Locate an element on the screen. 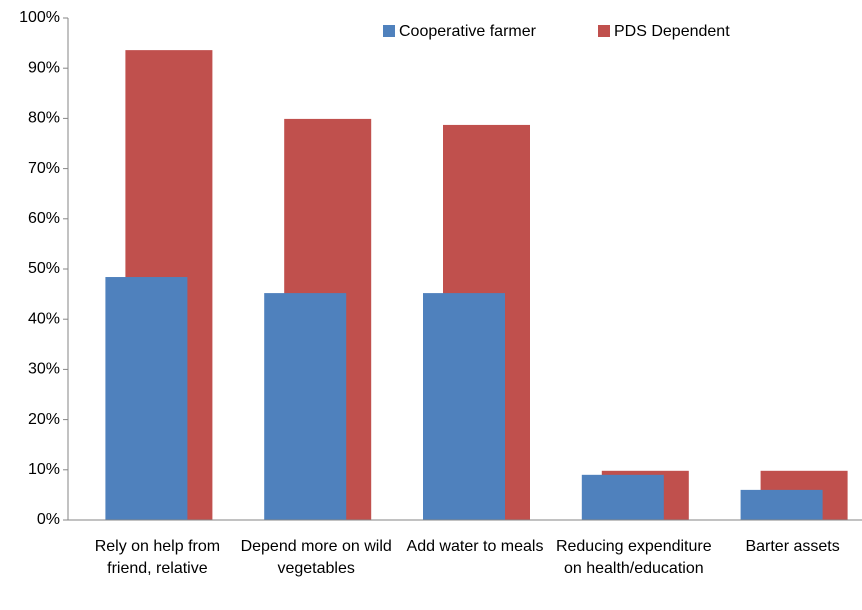 This screenshot has height=610, width=862. legend-label: PDS Dependent is located at coordinates (672, 31).